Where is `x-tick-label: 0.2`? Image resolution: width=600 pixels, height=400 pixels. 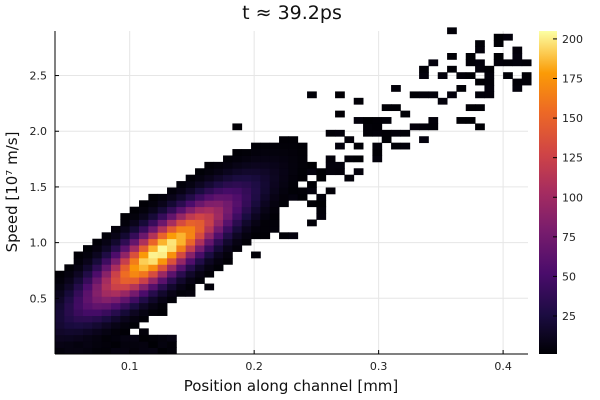
x-tick-label: 0.2 is located at coordinates (254, 366).